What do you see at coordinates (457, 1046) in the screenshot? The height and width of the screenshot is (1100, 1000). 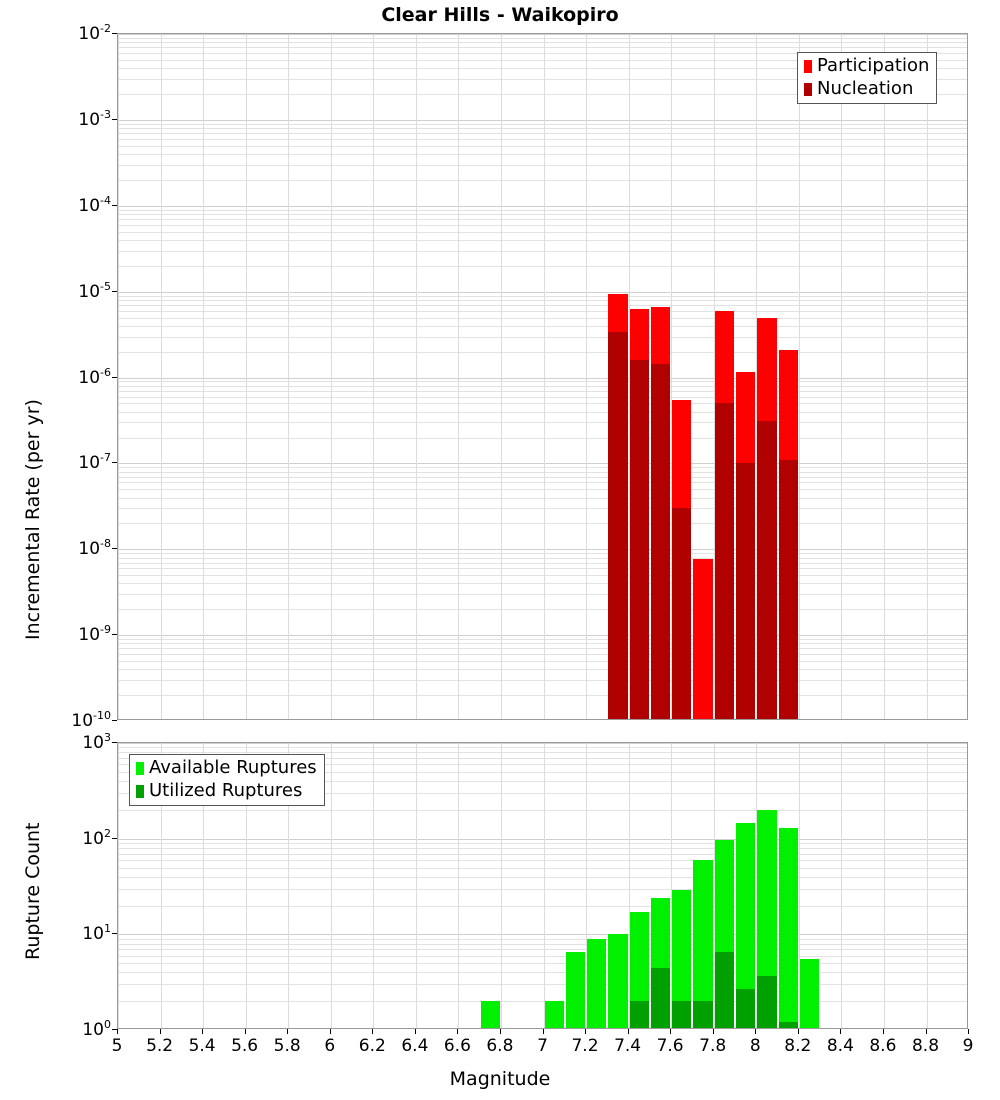 I see `x-tick-label: 6.6` at bounding box center [457, 1046].